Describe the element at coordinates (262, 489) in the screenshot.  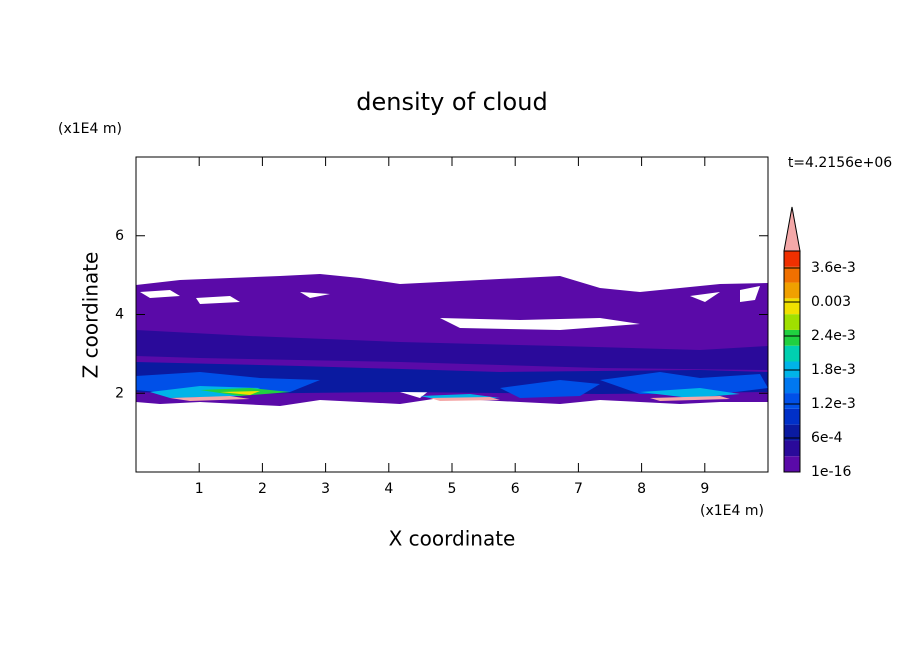
I see `x-tick-label: 2` at that location.